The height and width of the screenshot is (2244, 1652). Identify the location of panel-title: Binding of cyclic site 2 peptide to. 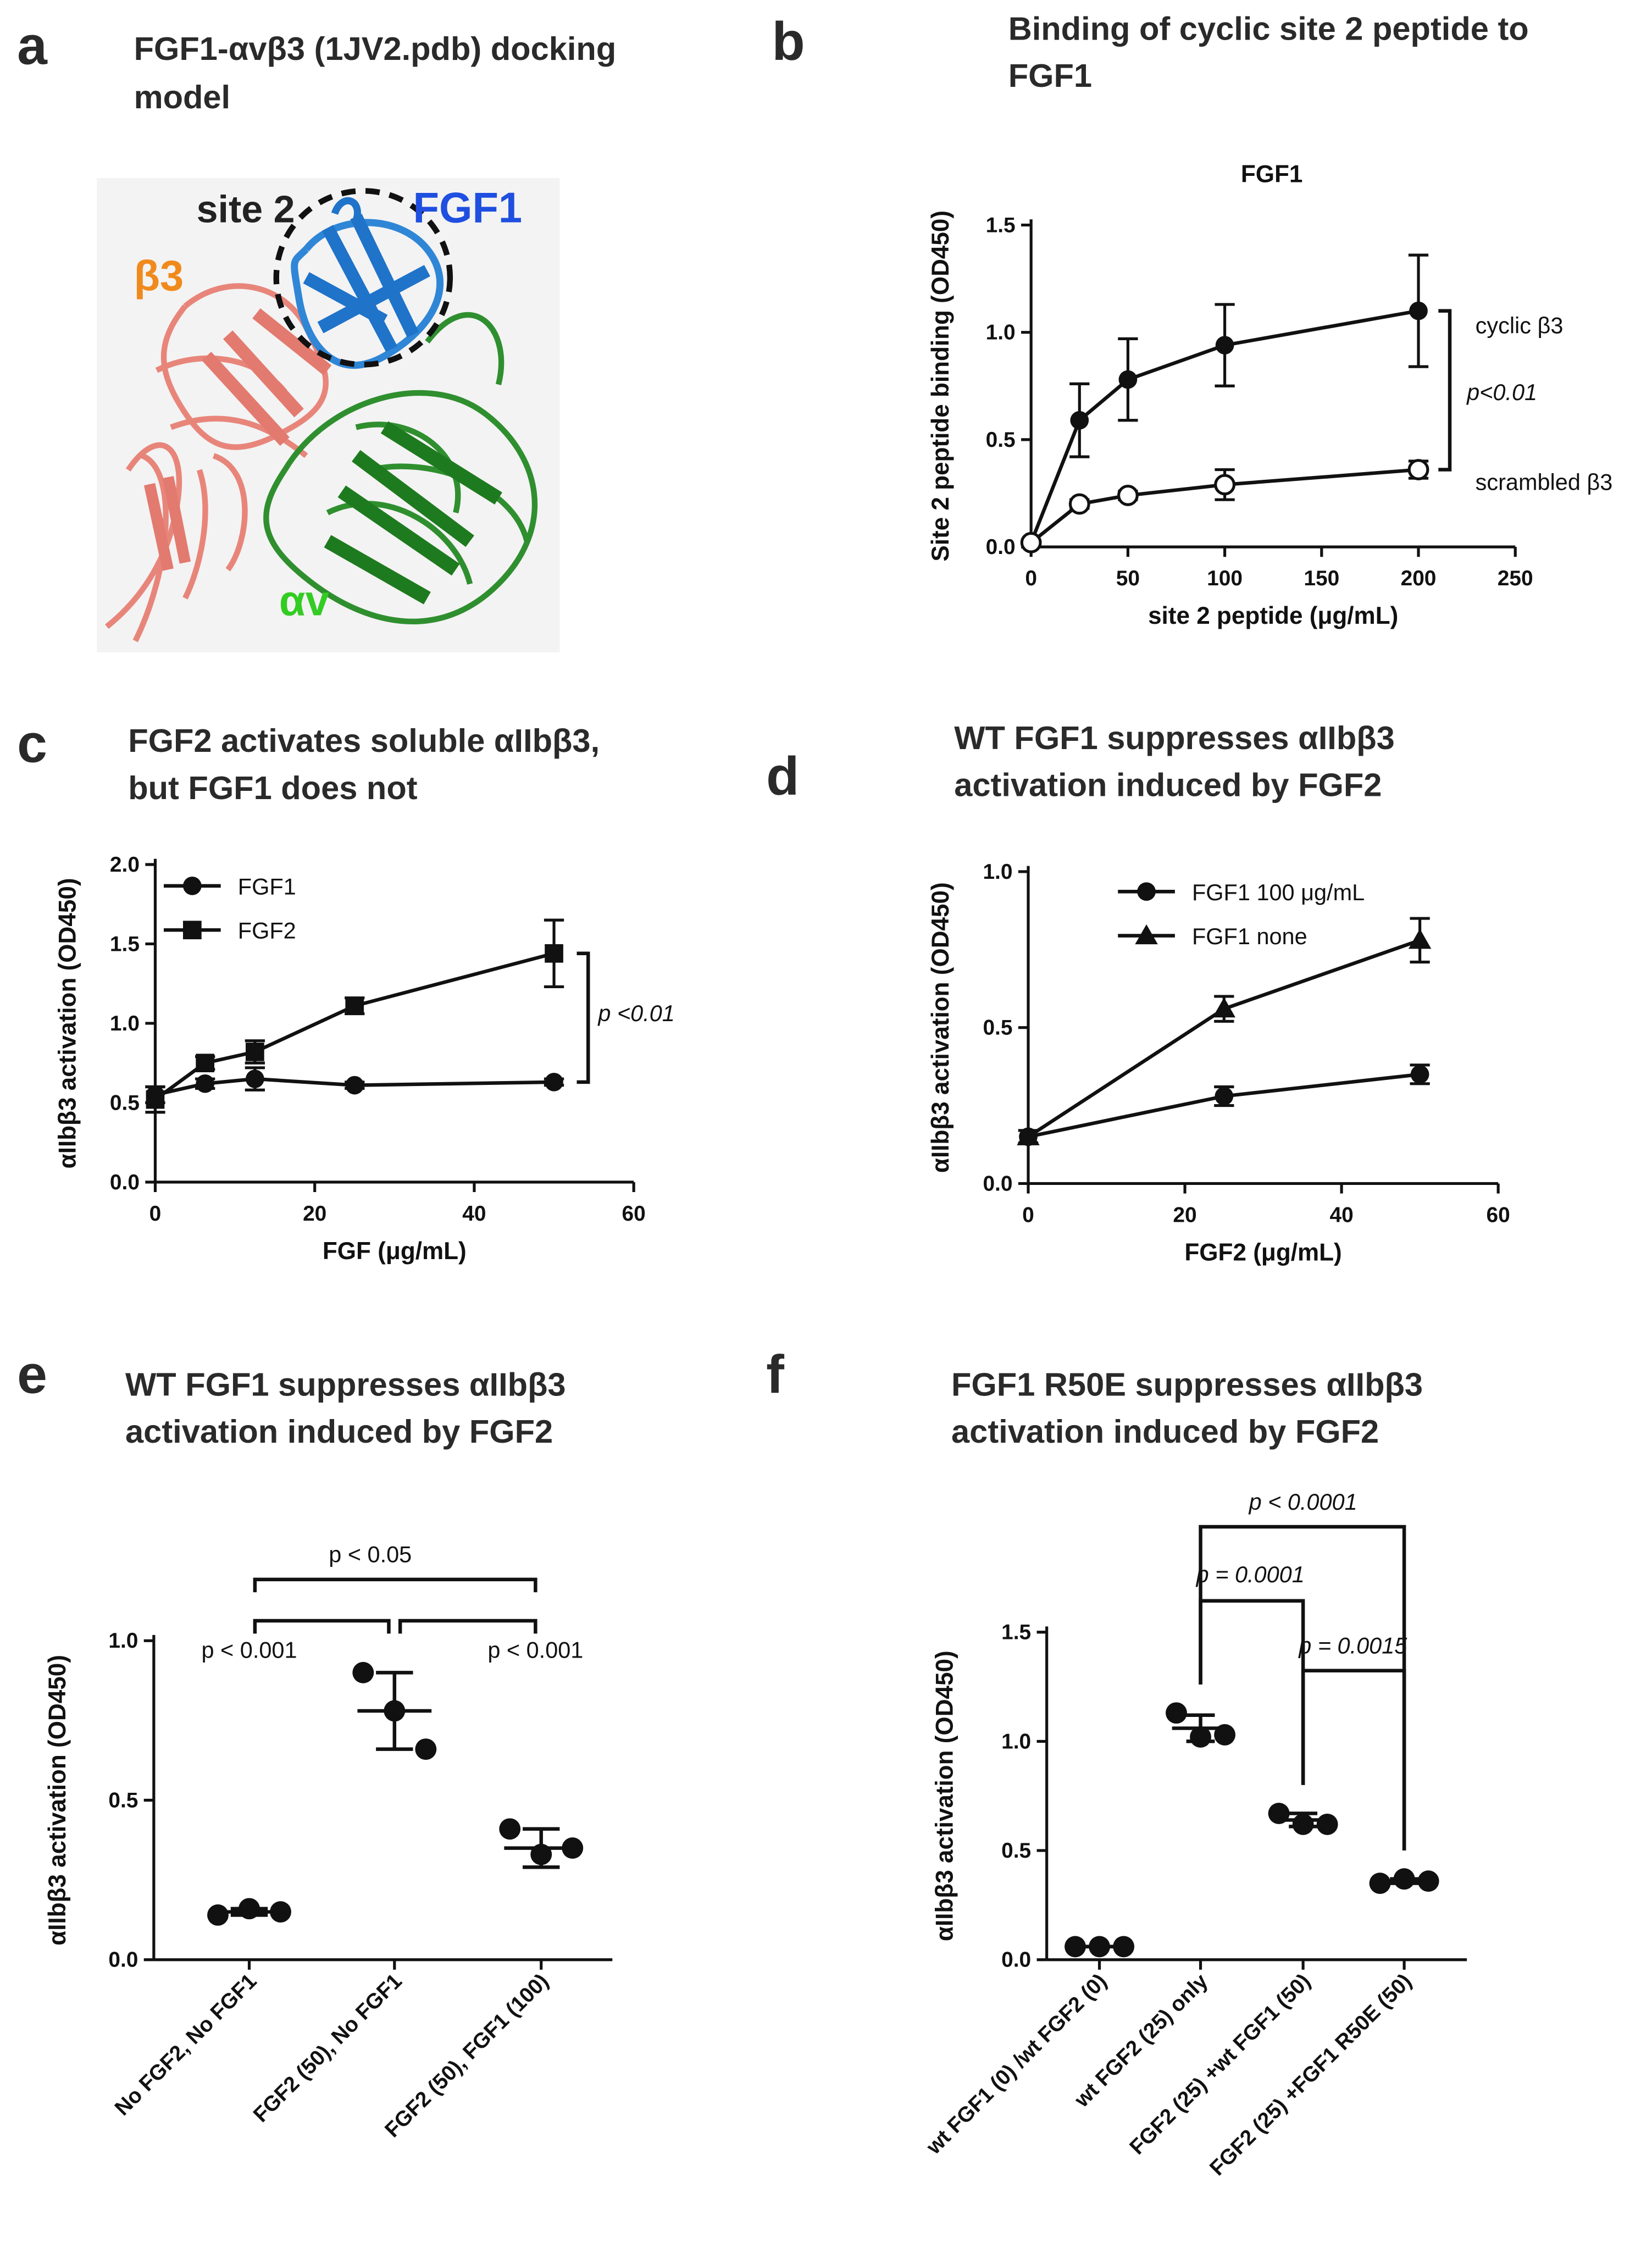
(1268, 28).